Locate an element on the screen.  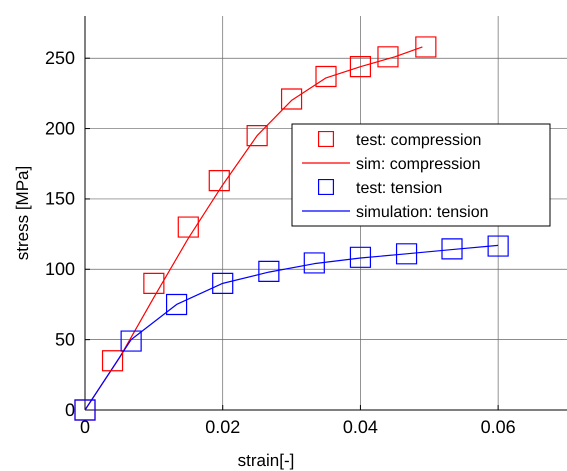
x-tick-label: 0 is located at coordinates (85, 426).